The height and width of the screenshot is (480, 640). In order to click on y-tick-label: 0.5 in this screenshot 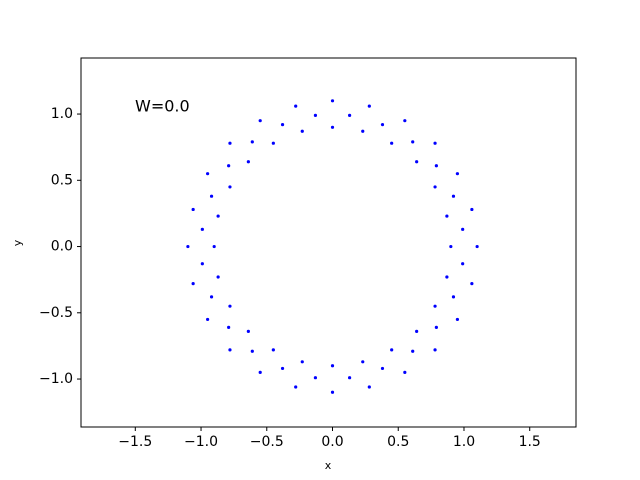, I will do `click(62, 180)`.